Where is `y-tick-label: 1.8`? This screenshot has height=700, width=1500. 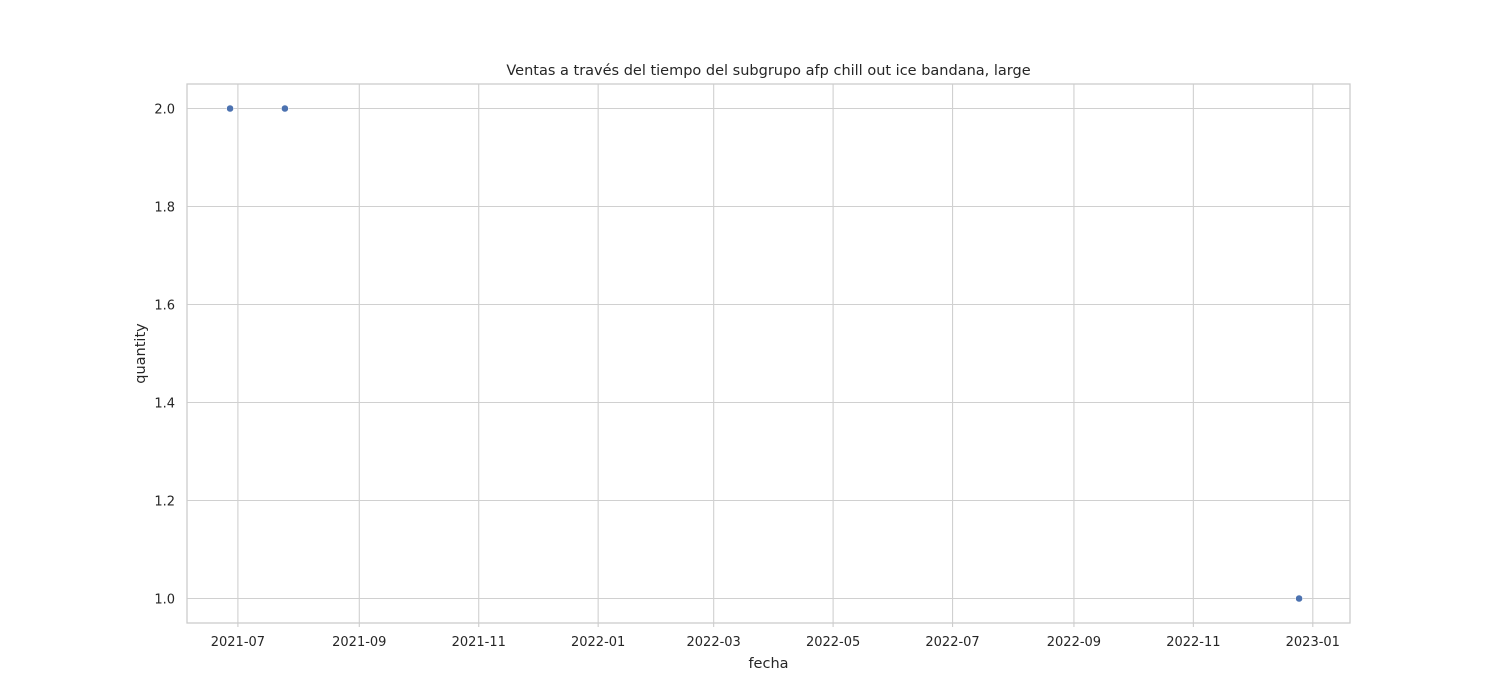 y-tick-label: 1.8 is located at coordinates (164, 208).